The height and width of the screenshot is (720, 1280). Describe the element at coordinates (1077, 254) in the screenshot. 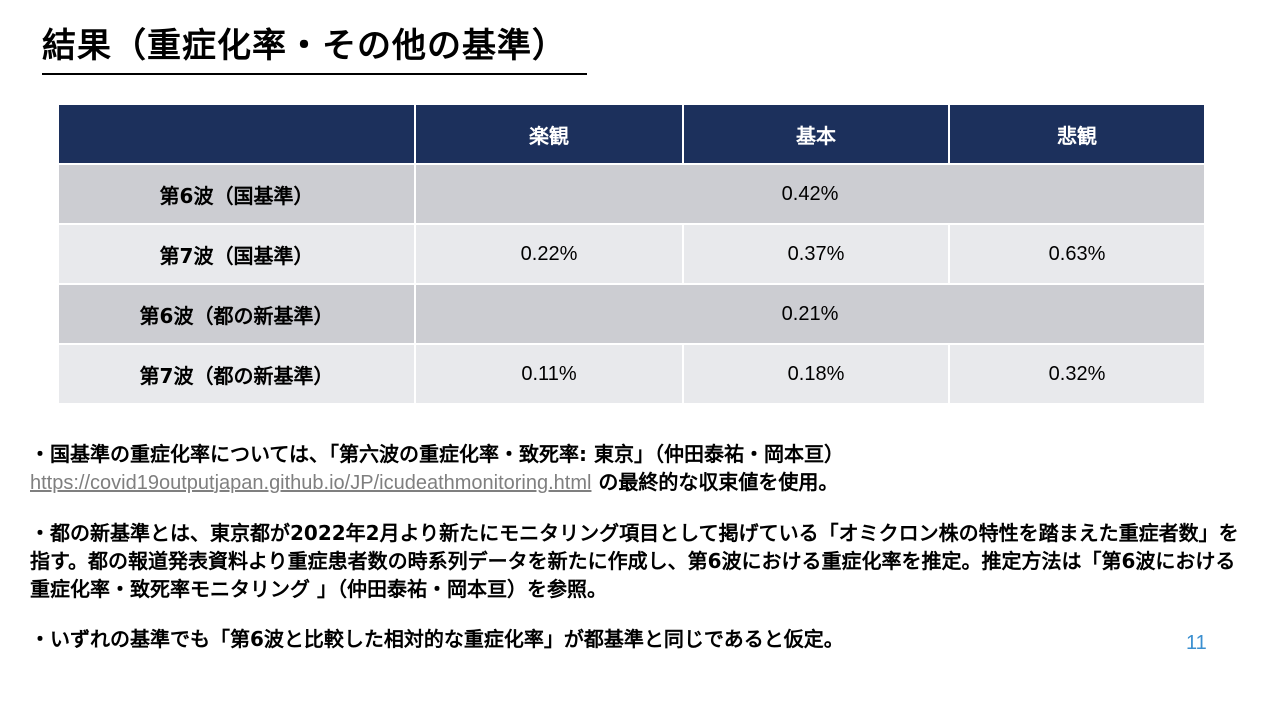

I see `value-cell-pessimistic: 0.63%` at that location.